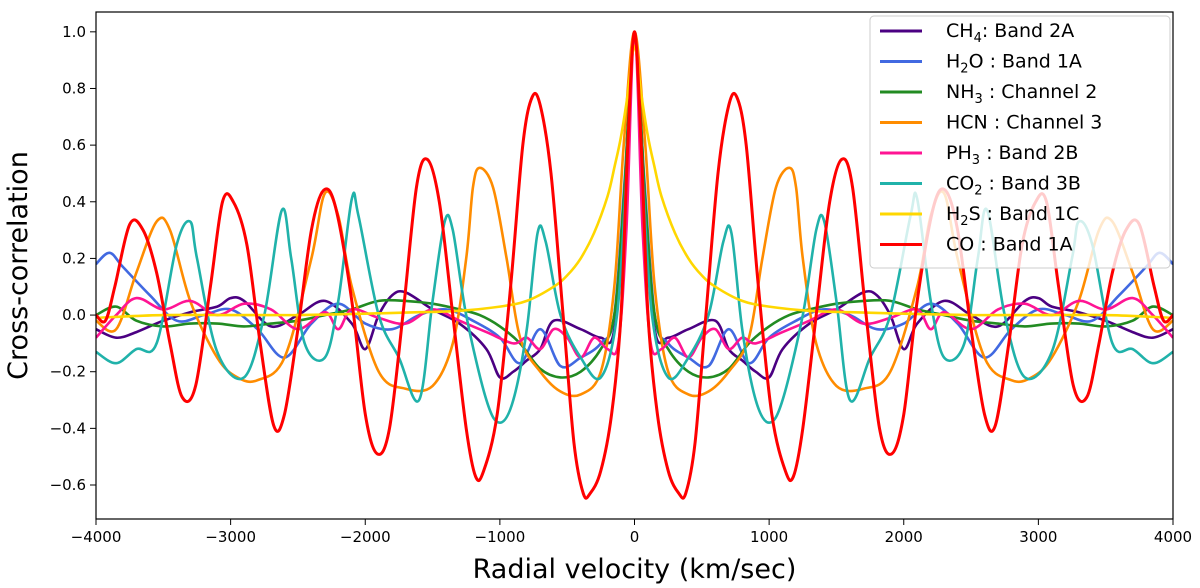 Image resolution: width=1200 pixels, height=588 pixels. What do you see at coordinates (74, 32) in the screenshot?
I see `y-tick-label: 1.0` at bounding box center [74, 32].